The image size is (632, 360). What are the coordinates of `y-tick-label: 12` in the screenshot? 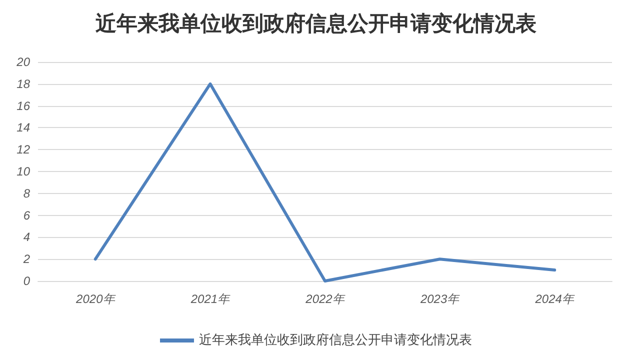 It's located at (23, 149).